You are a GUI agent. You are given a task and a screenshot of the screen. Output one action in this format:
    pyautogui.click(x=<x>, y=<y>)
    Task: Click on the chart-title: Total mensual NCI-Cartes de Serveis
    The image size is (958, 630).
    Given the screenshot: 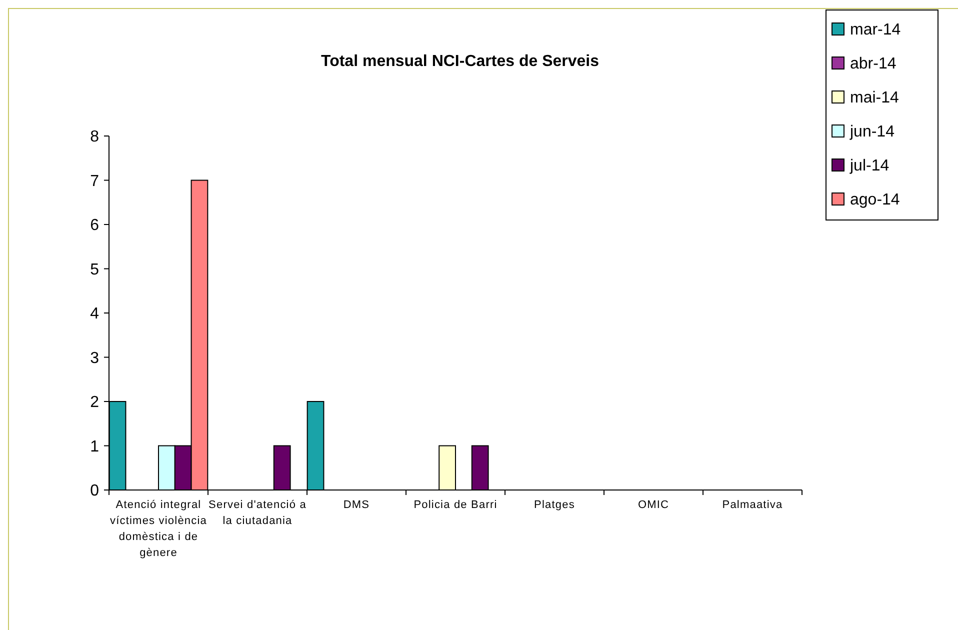 What is the action you would take?
    pyautogui.click(x=460, y=61)
    